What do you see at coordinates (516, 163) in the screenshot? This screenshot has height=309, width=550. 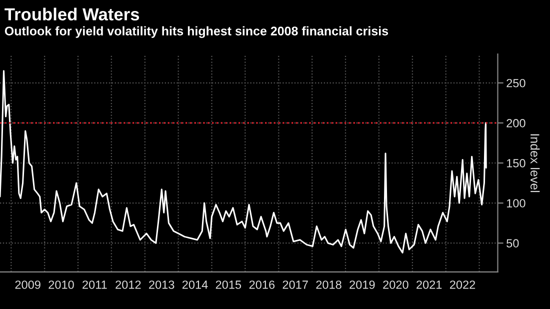 I see `y-tick-label: 150` at bounding box center [516, 163].